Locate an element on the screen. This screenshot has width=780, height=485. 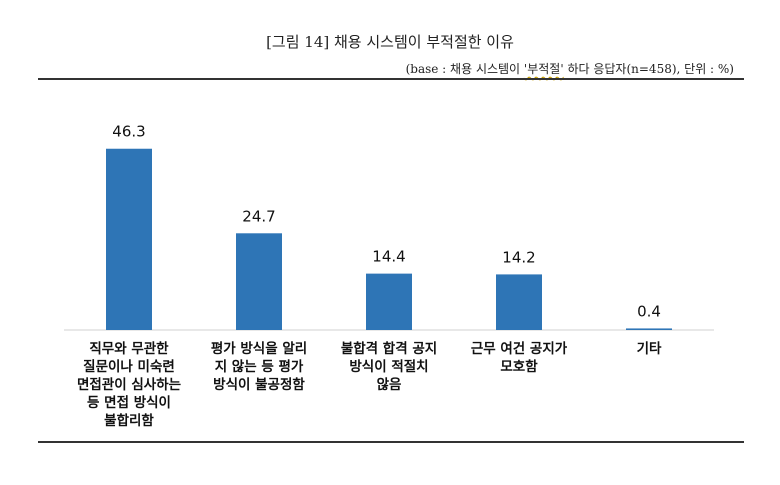
category-label-line: 면접관이 심사하는 is located at coordinates (129, 385).